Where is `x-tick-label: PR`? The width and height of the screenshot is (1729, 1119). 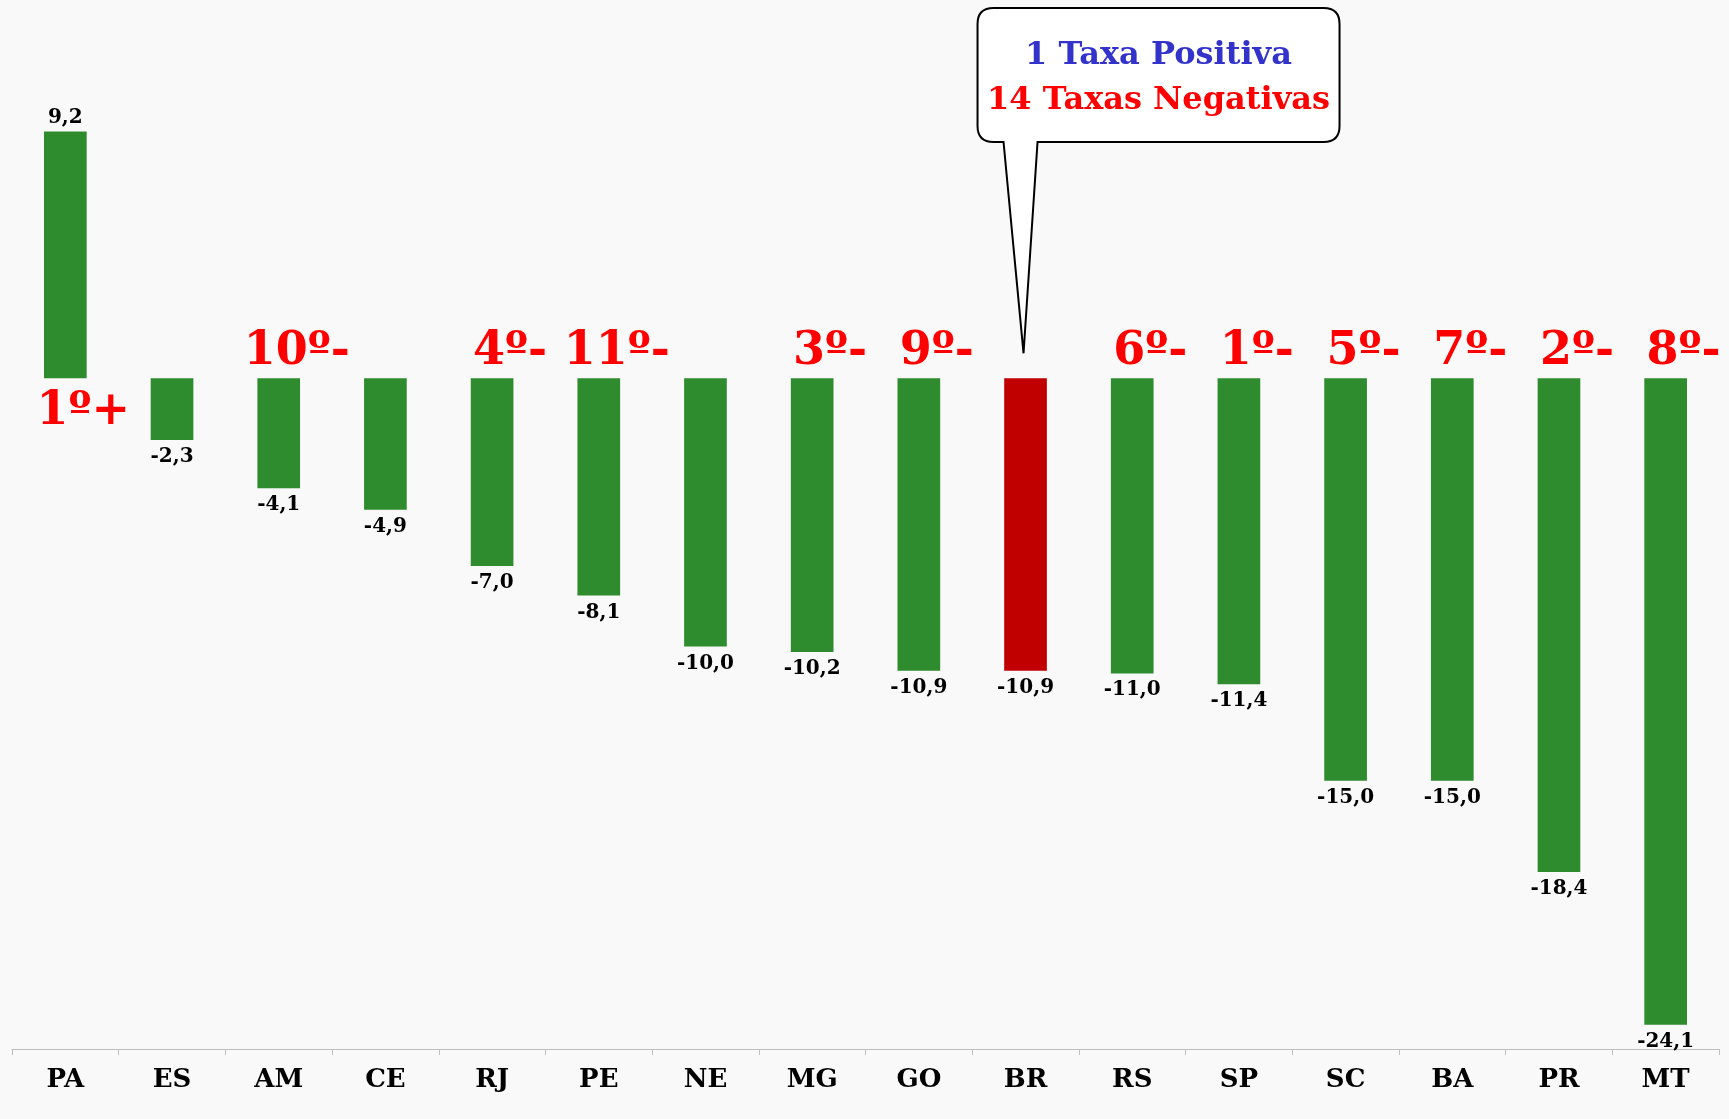
x-tick-label: PR is located at coordinates (1559, 1078).